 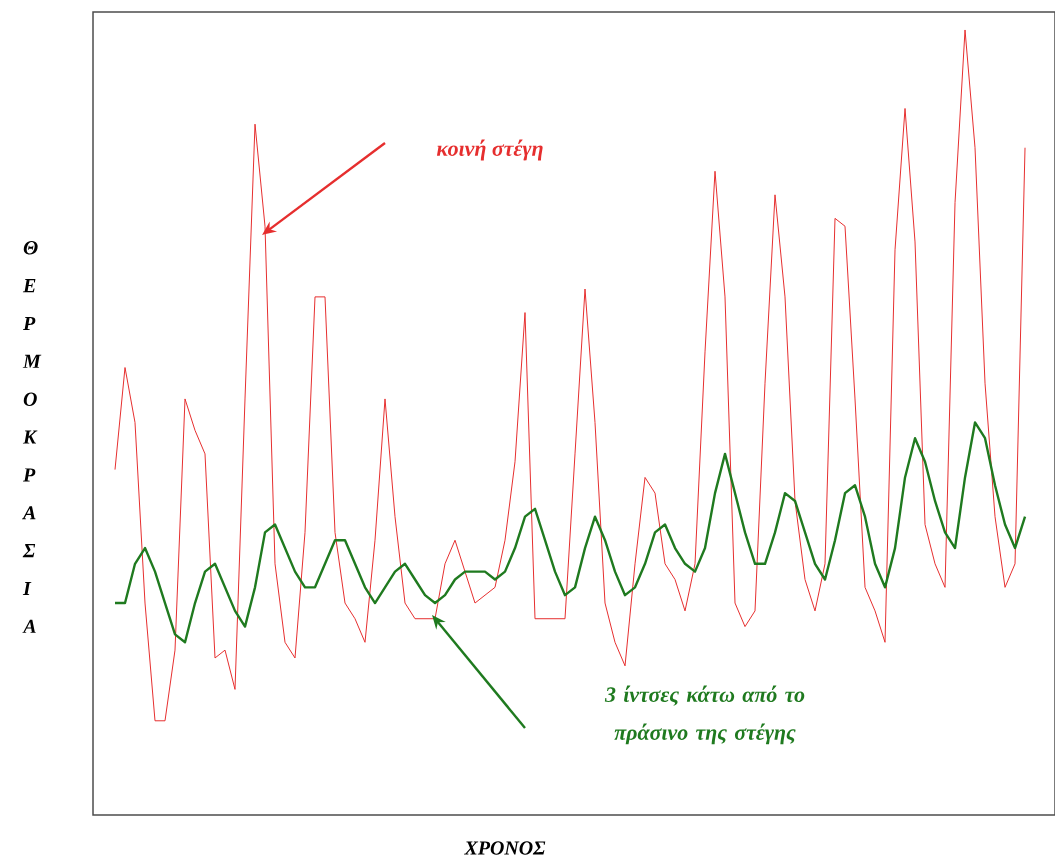 I want to click on annotation: κοινή στέγη, so click(x=489, y=150).